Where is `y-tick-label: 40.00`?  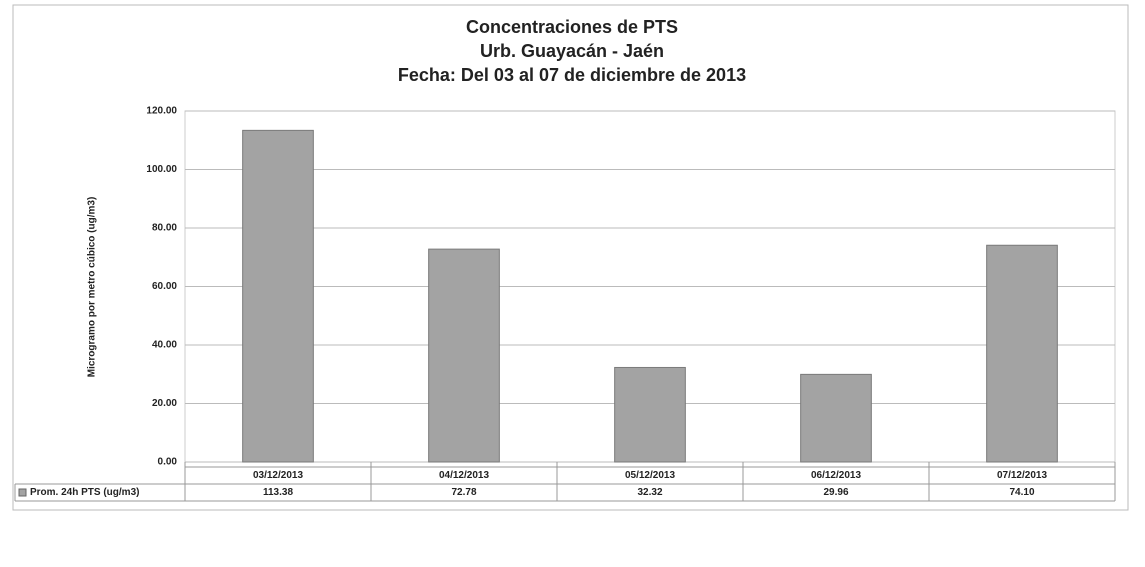
y-tick-label: 40.00 is located at coordinates (164, 345).